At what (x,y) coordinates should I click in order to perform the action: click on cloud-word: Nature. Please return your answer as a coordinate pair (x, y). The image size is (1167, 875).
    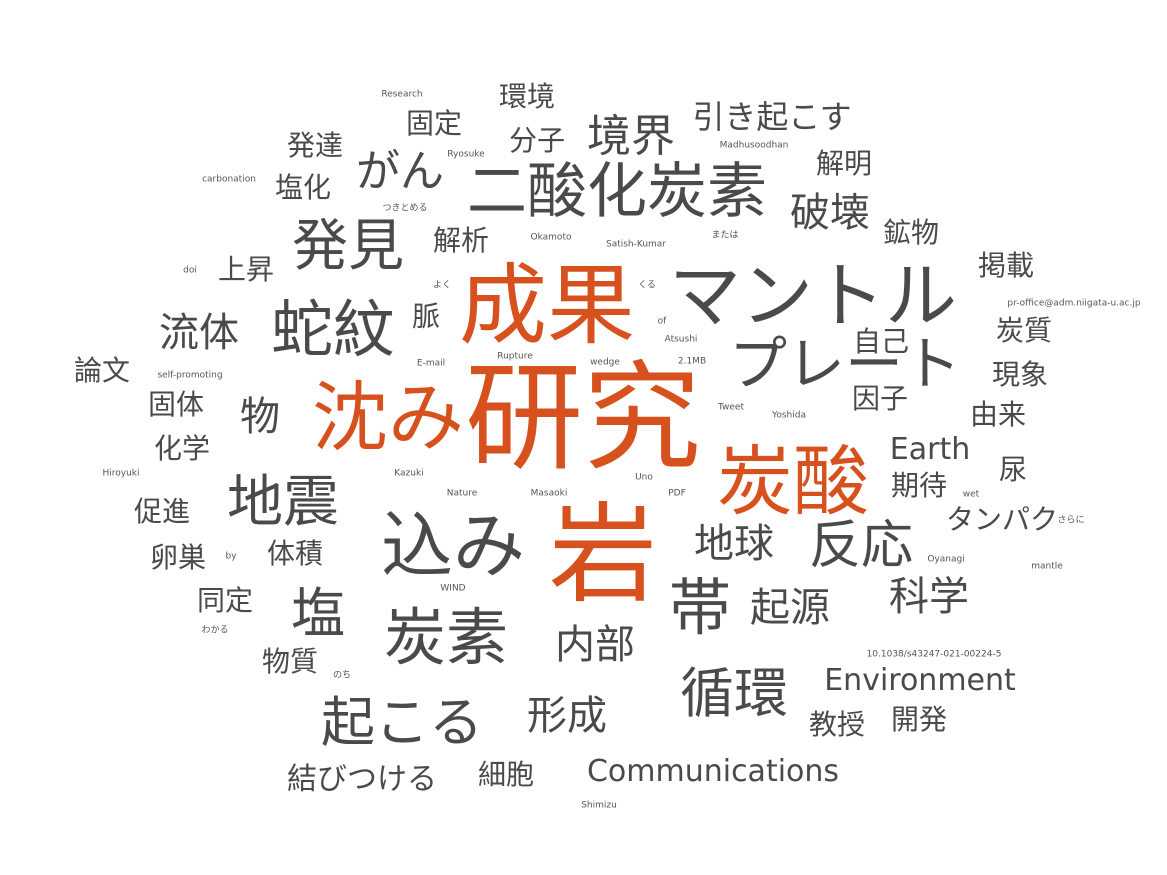
    Looking at the image, I should click on (462, 493).